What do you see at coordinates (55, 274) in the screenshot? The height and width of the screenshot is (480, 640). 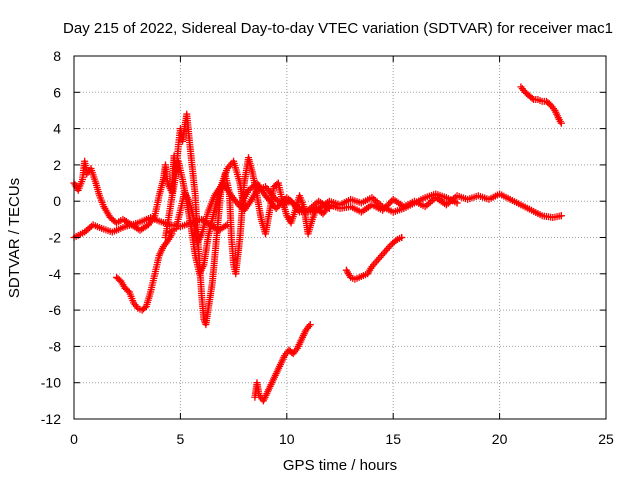 I see `y-tick-label: -4` at bounding box center [55, 274].